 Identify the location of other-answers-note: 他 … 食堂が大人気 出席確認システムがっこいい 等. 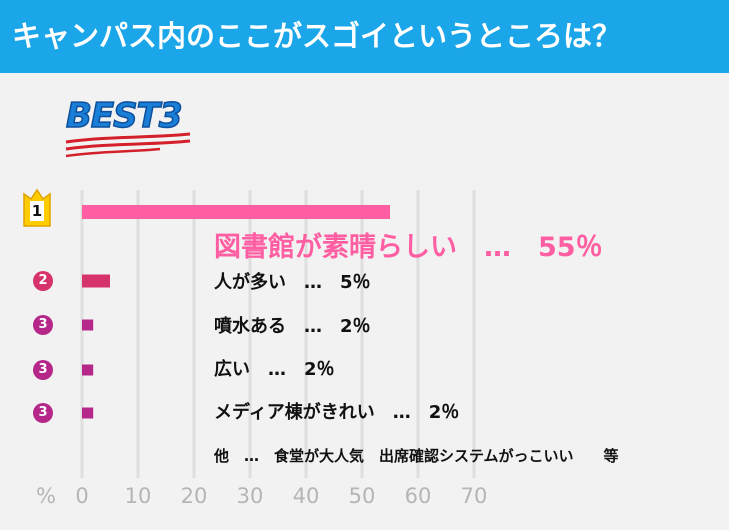
(416, 456).